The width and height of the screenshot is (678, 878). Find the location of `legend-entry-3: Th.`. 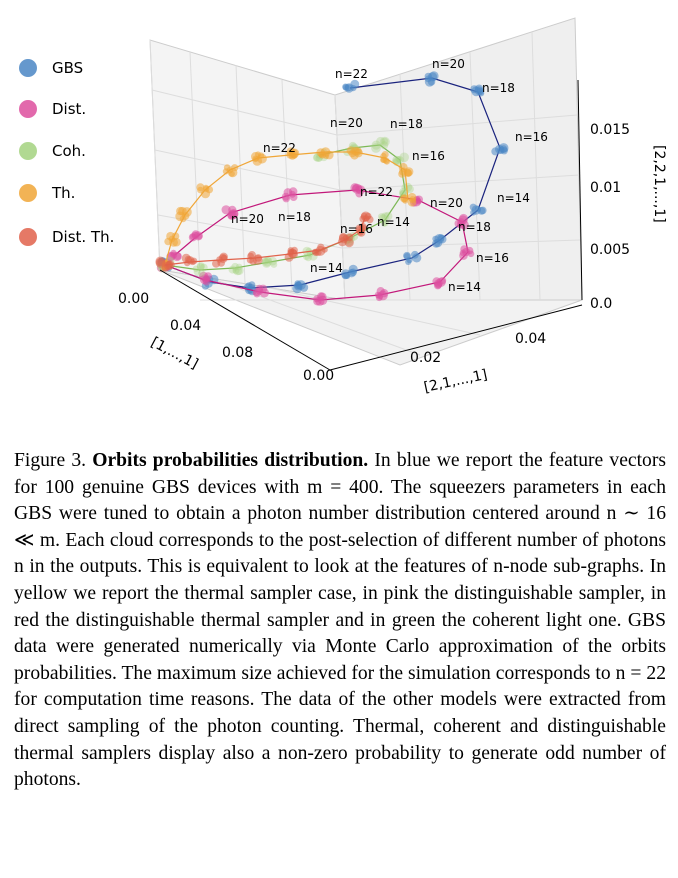

legend-entry-3: Th. is located at coordinates (47, 193).